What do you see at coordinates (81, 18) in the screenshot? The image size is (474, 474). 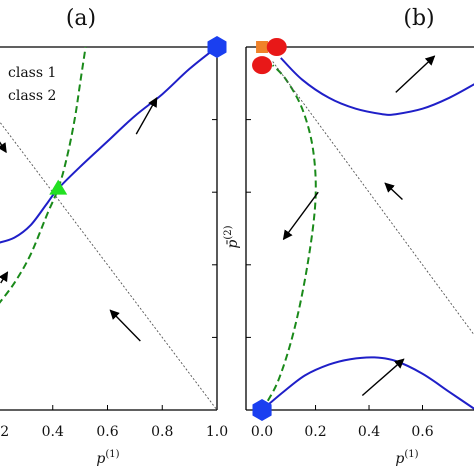 I see `panel-label: (a)` at bounding box center [81, 18].